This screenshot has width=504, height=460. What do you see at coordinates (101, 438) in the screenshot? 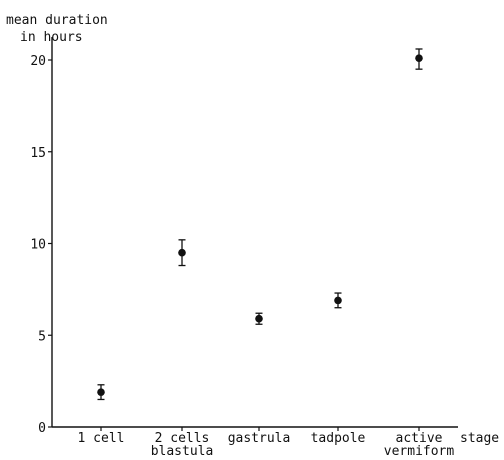
I see `x-tick-label: 1 cell` at bounding box center [101, 438].